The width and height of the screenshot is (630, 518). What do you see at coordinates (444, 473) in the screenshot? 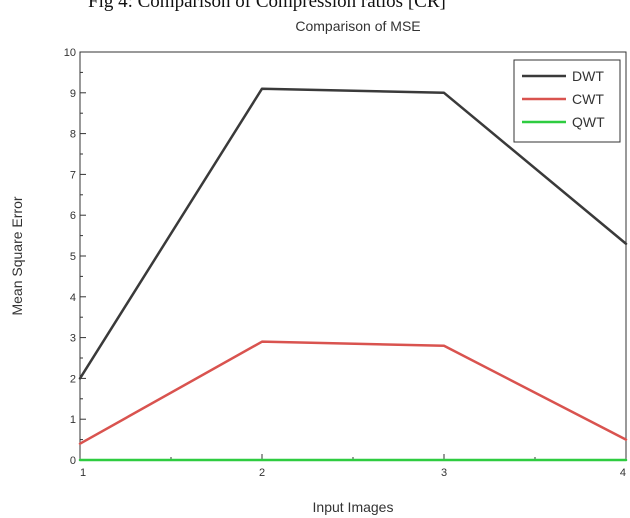
I see `x-tick-label: 3` at bounding box center [444, 473].